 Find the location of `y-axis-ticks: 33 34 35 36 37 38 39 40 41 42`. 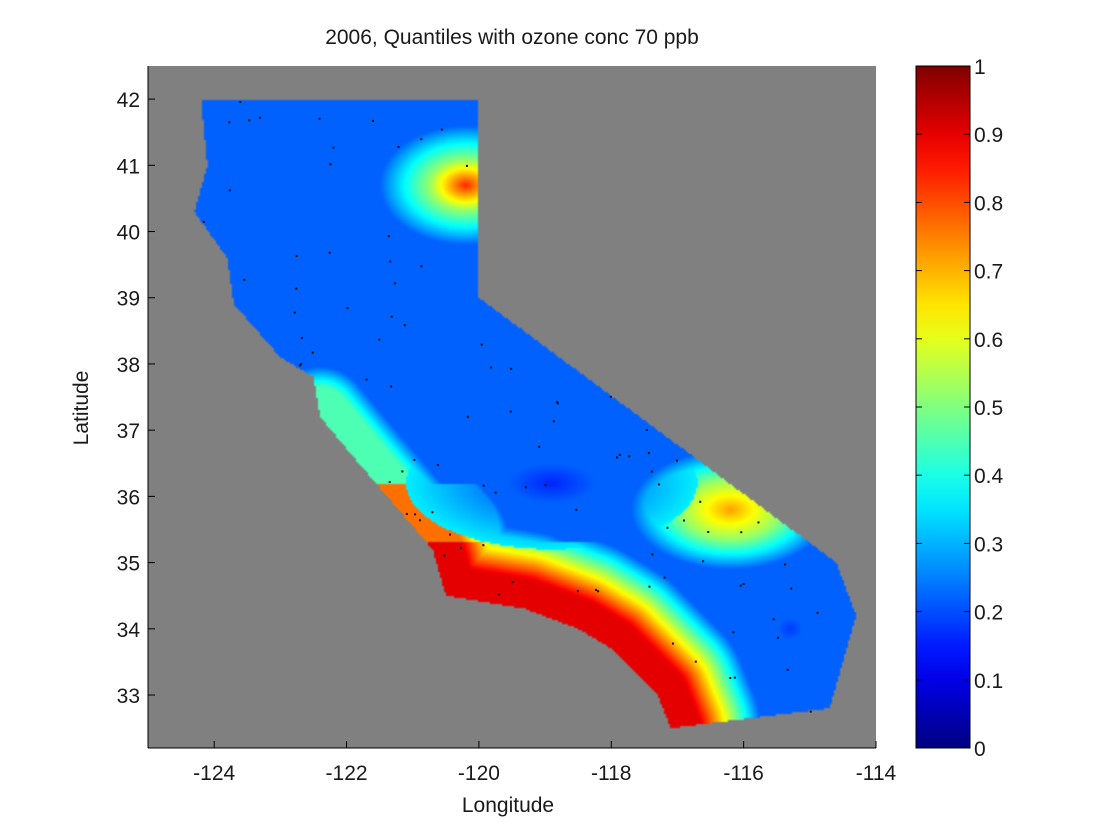

y-axis-ticks: 33 34 35 36 37 38 39 40 41 42 is located at coordinates (136, 398).